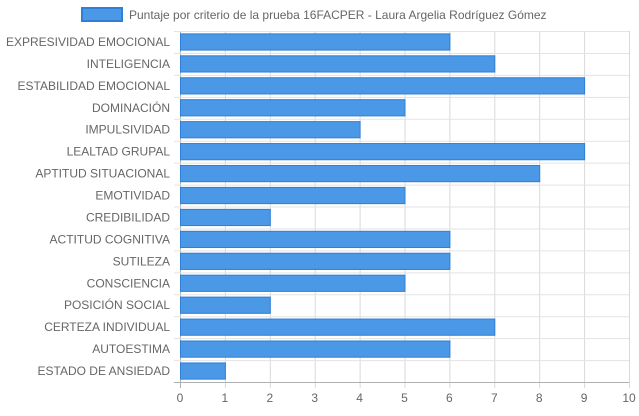 The width and height of the screenshot is (639, 416). What do you see at coordinates (107, 327) in the screenshot?
I see `category-label: CERTEZA INDIVIDUAL` at bounding box center [107, 327].